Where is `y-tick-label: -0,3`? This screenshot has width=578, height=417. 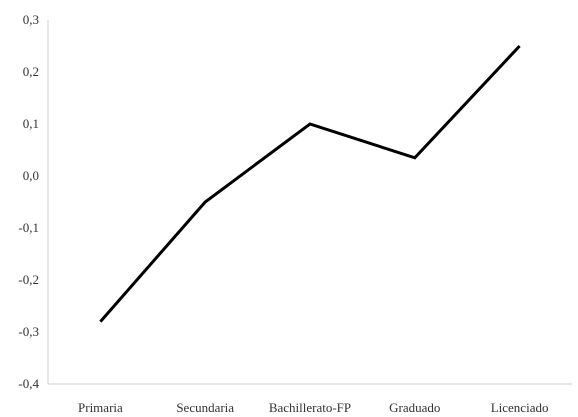 y-tick-label: -0,3 is located at coordinates (28, 331).